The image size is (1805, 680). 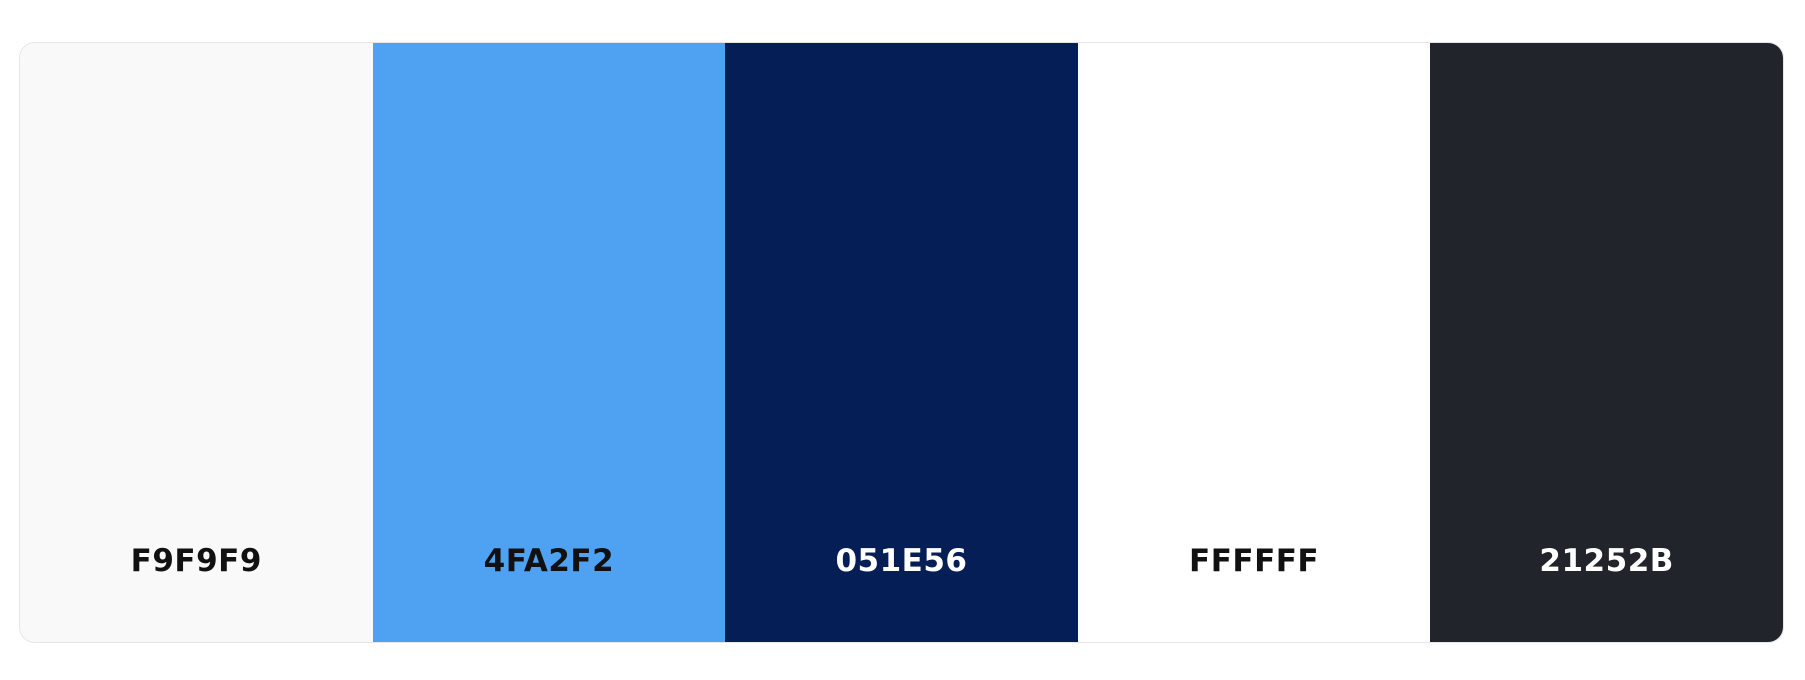 What do you see at coordinates (1606, 561) in the screenshot?
I see `swatch-hex-label: 21252B` at bounding box center [1606, 561].